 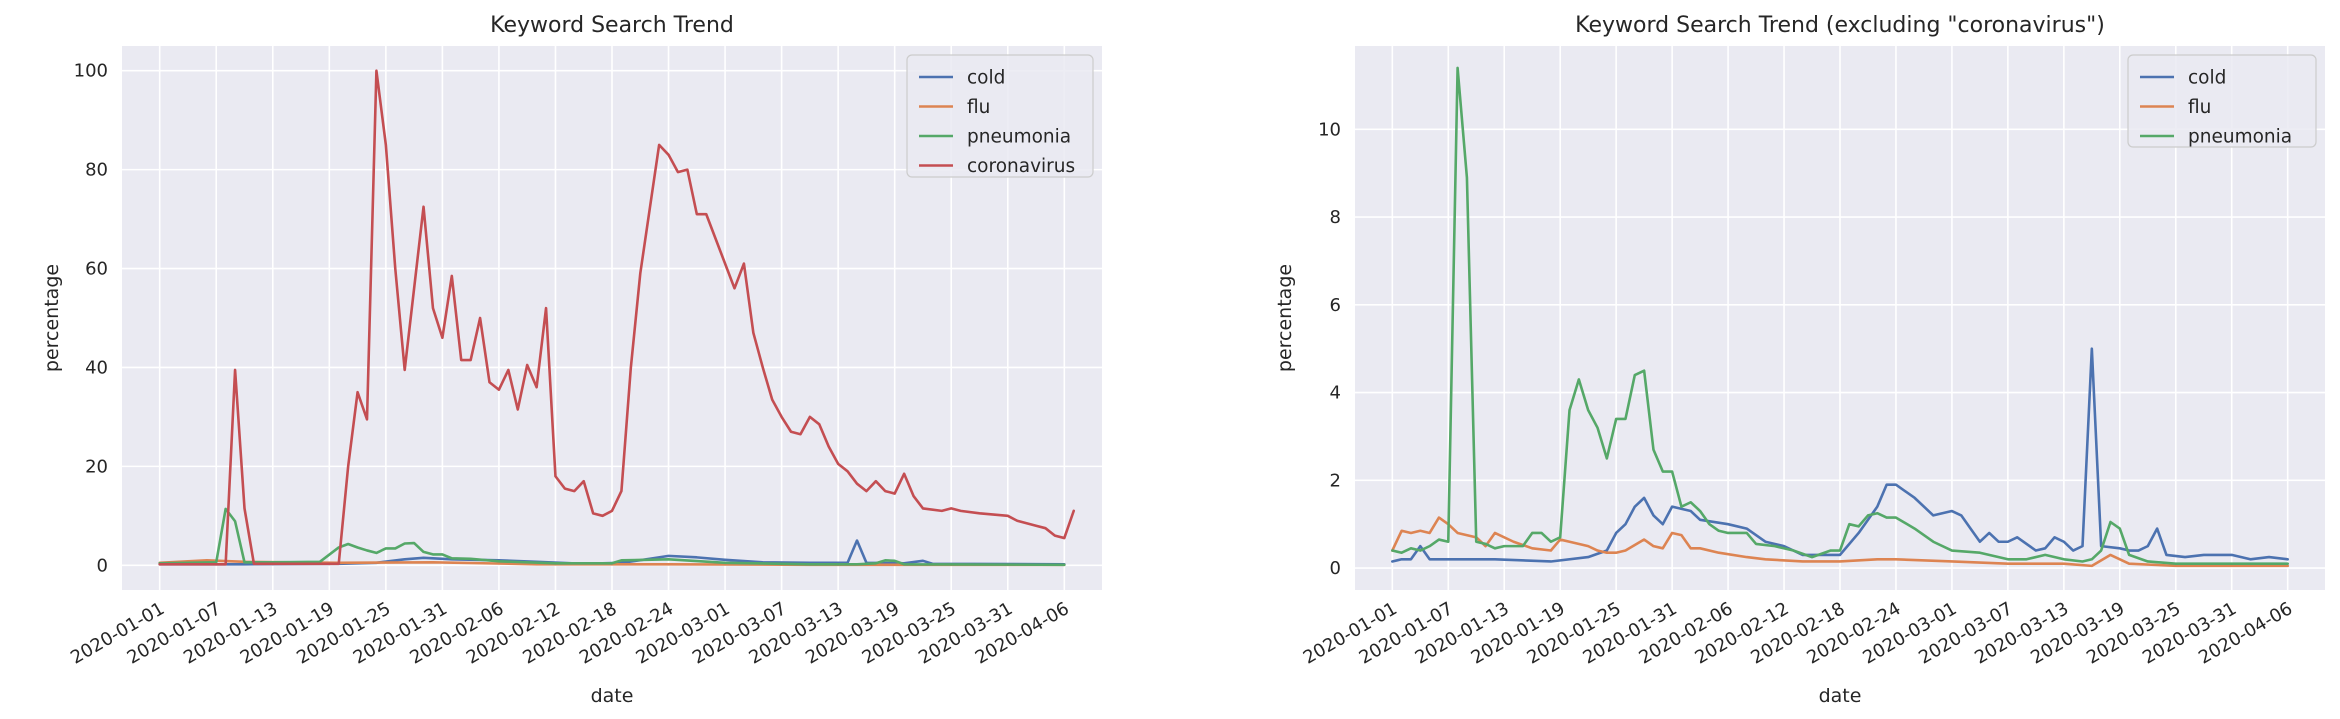 What do you see at coordinates (1335, 305) in the screenshot?
I see `y-tick-label: 6` at bounding box center [1335, 305].